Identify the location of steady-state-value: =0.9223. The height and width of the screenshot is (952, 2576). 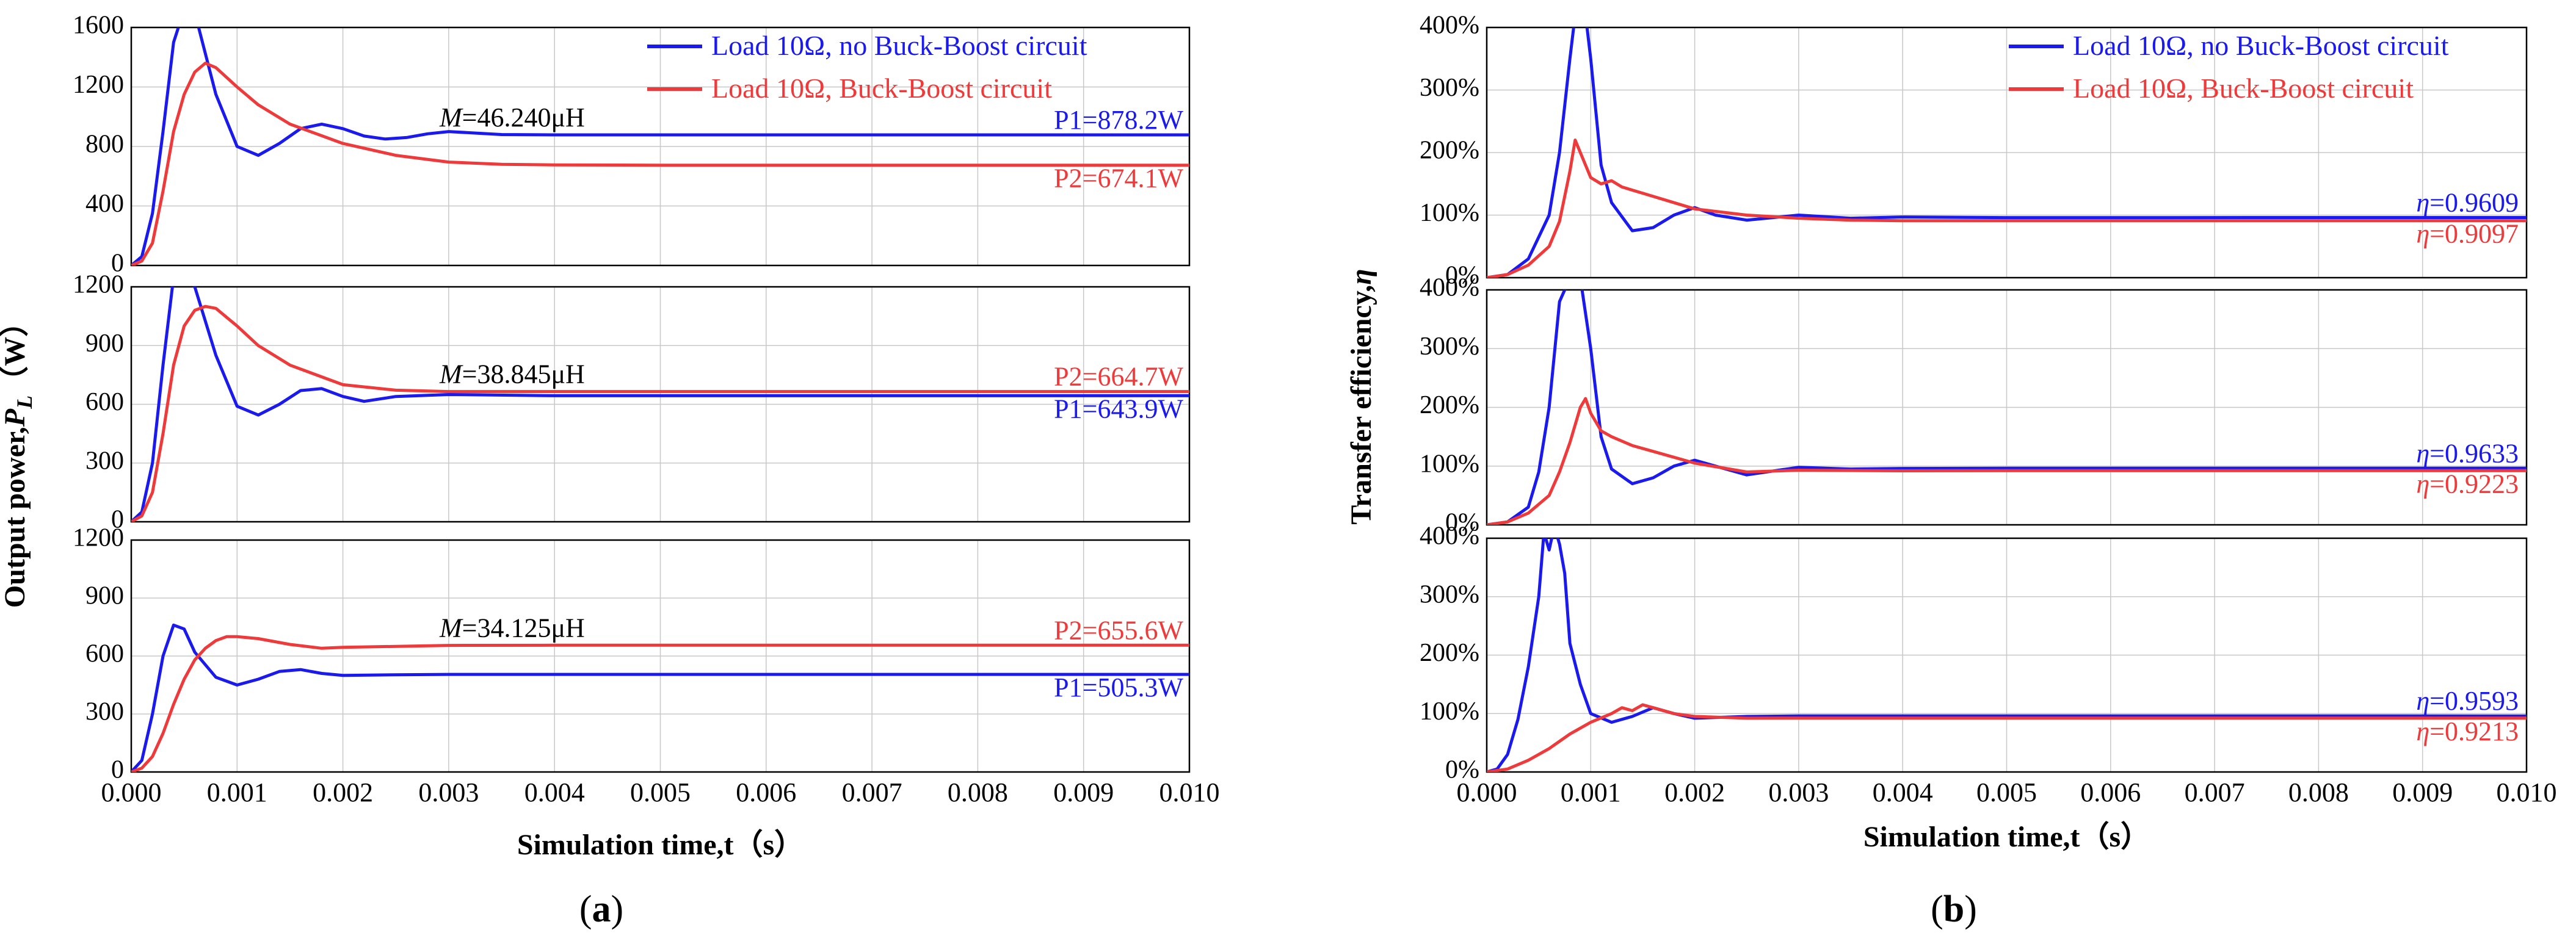
(2474, 484).